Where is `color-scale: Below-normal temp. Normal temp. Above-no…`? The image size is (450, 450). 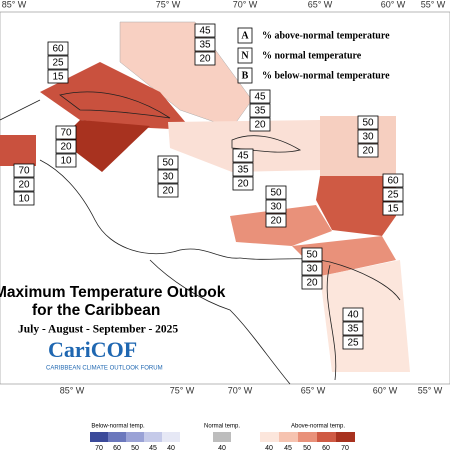
color-scale: Below-normal temp. Normal temp. Above-no… is located at coordinates (222, 437).